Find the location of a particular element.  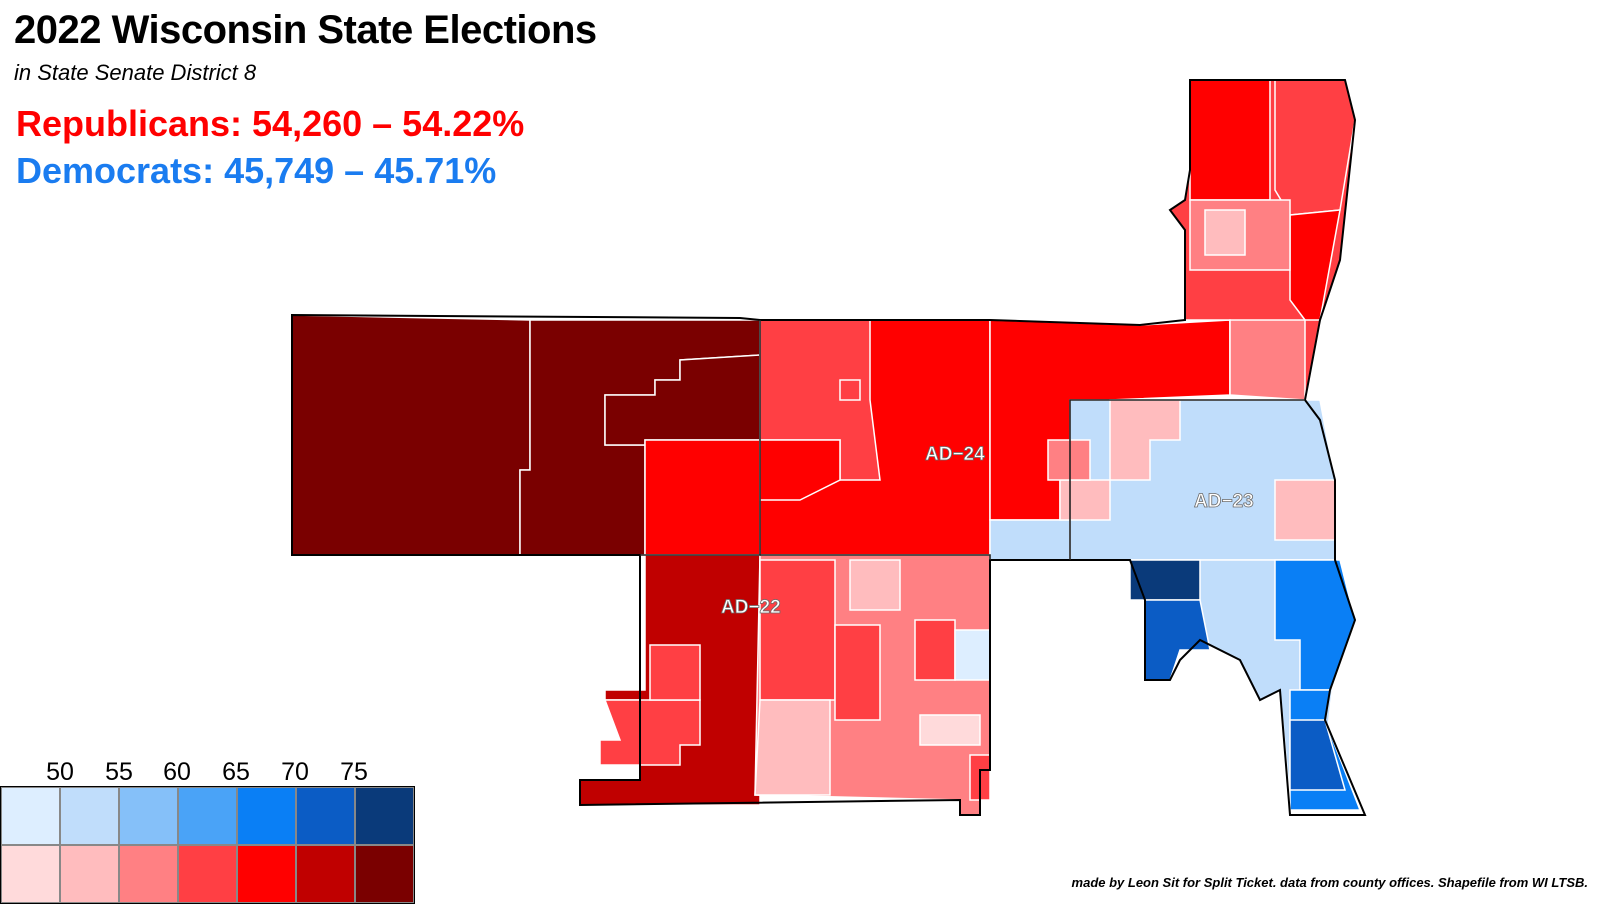

ad24-label: AD−24 is located at coordinates (955, 454).